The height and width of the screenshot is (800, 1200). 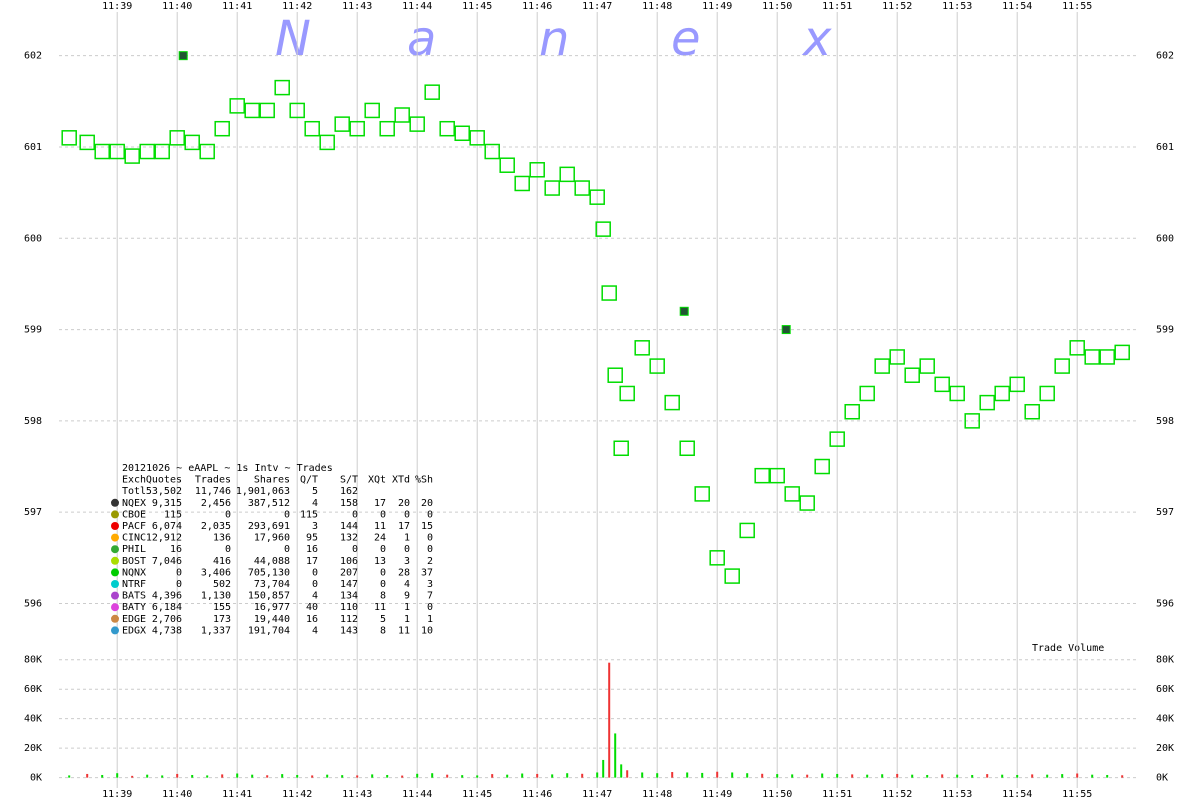 What do you see at coordinates (427, 572) in the screenshot?
I see `table-cell: 37` at bounding box center [427, 572].